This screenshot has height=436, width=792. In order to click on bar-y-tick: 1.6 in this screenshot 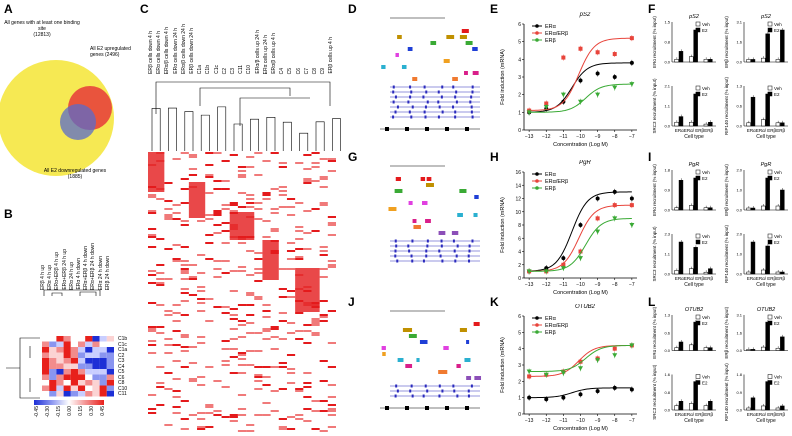, I will do `click(739, 332)`.